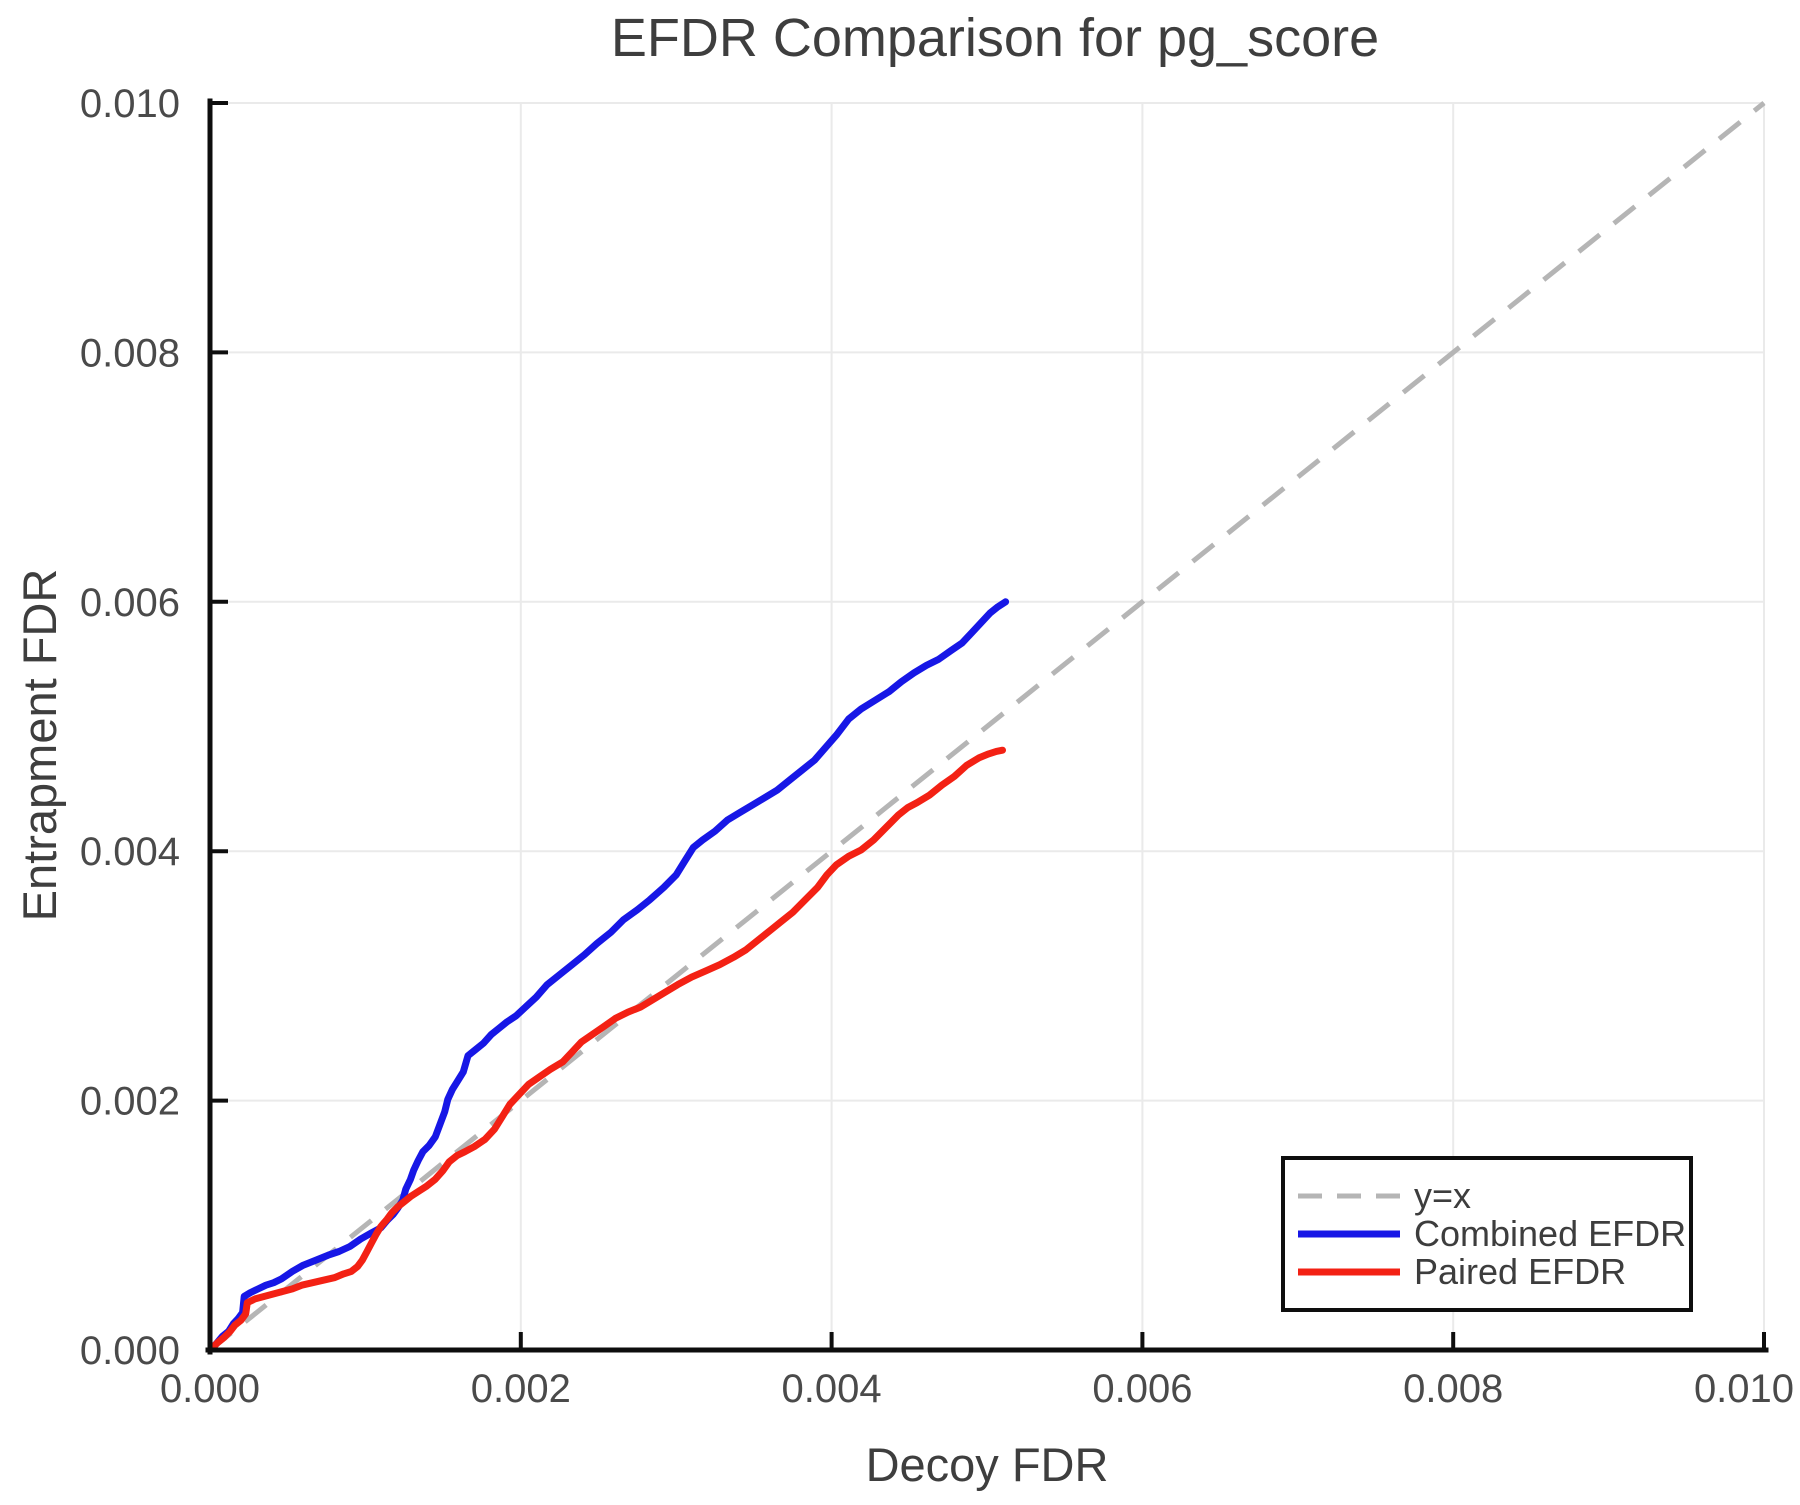 The width and height of the screenshot is (1800, 1505). Describe the element at coordinates (130, 104) in the screenshot. I see `y-tick-label: 0.010` at that location.